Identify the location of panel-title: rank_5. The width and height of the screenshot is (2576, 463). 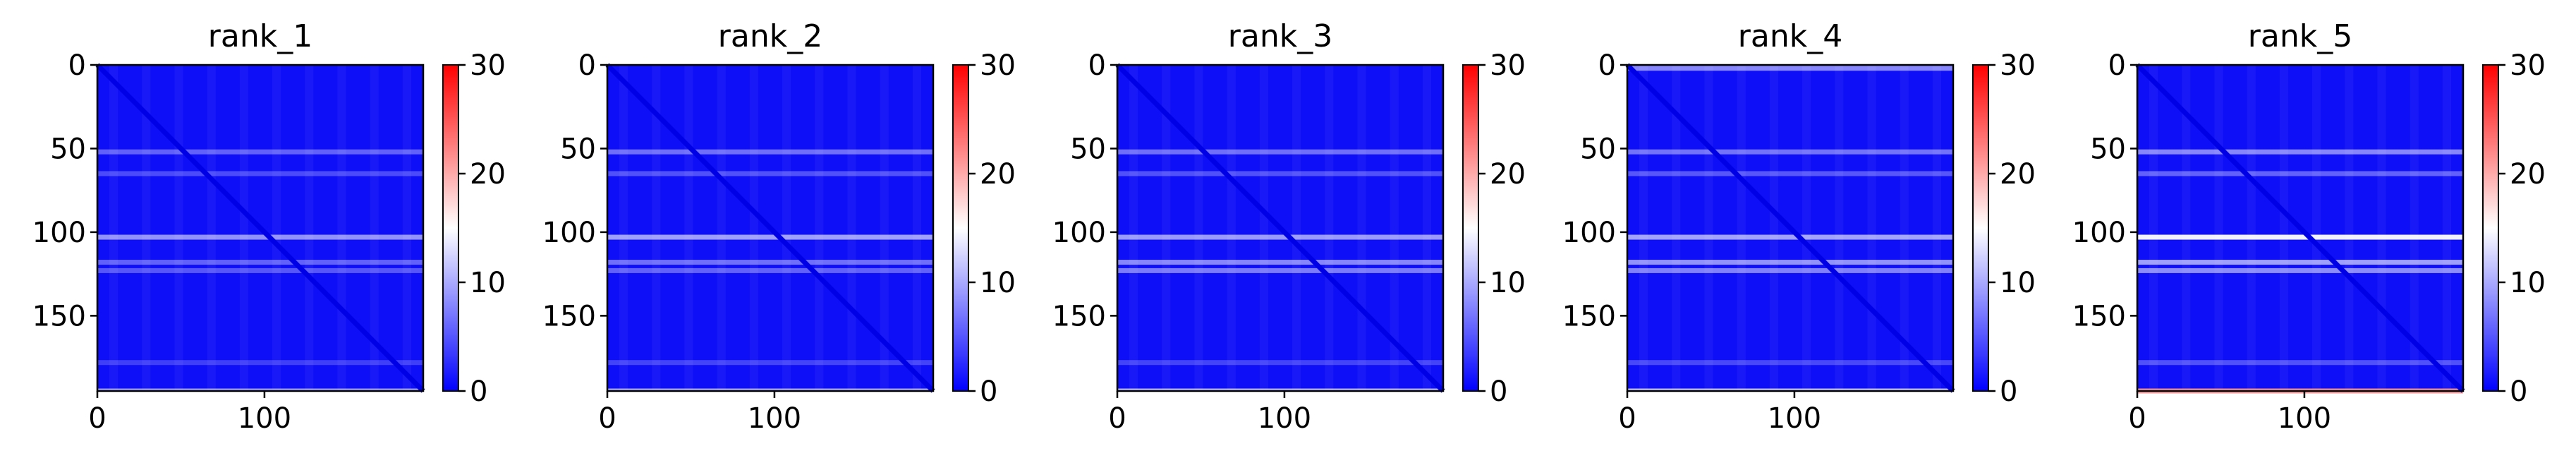
(2300, 36).